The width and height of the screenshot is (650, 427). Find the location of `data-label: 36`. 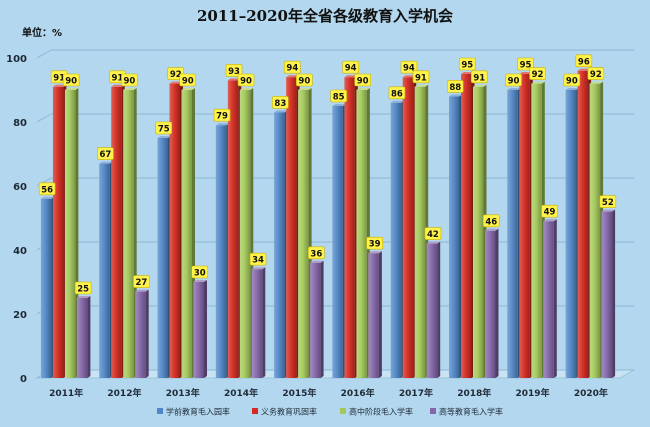

data-label: 36 is located at coordinates (316, 254).